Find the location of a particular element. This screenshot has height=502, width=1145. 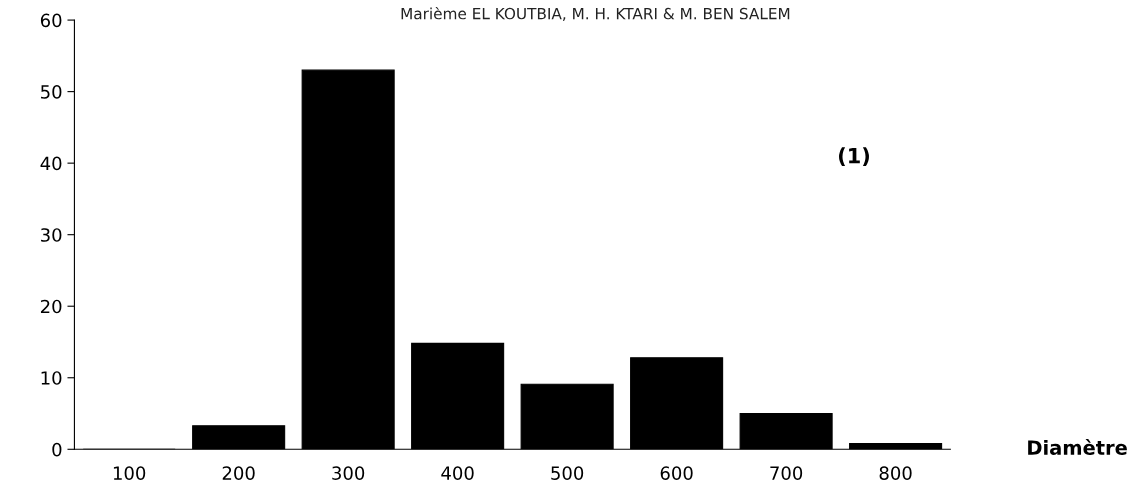

x-tick-label: 200 is located at coordinates (238, 473).